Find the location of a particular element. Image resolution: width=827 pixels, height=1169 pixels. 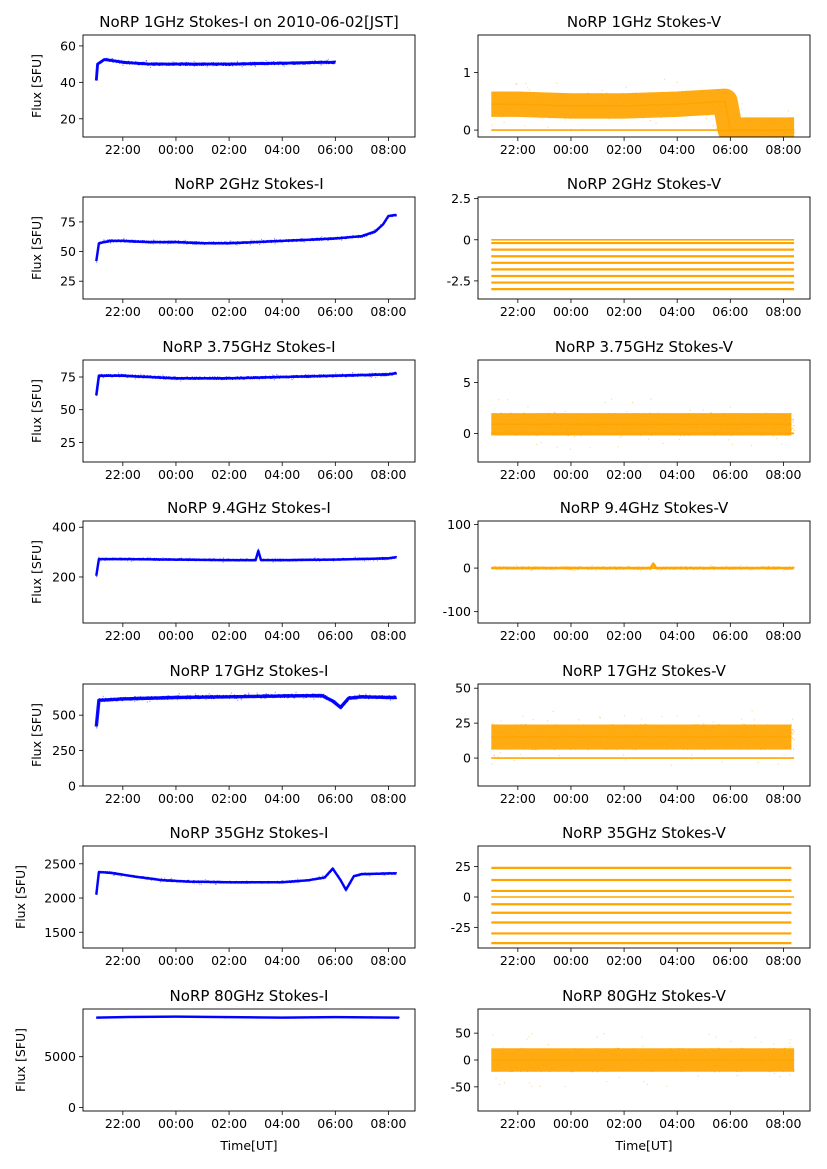

y-tick-label: 1 is located at coordinates (467, 72).